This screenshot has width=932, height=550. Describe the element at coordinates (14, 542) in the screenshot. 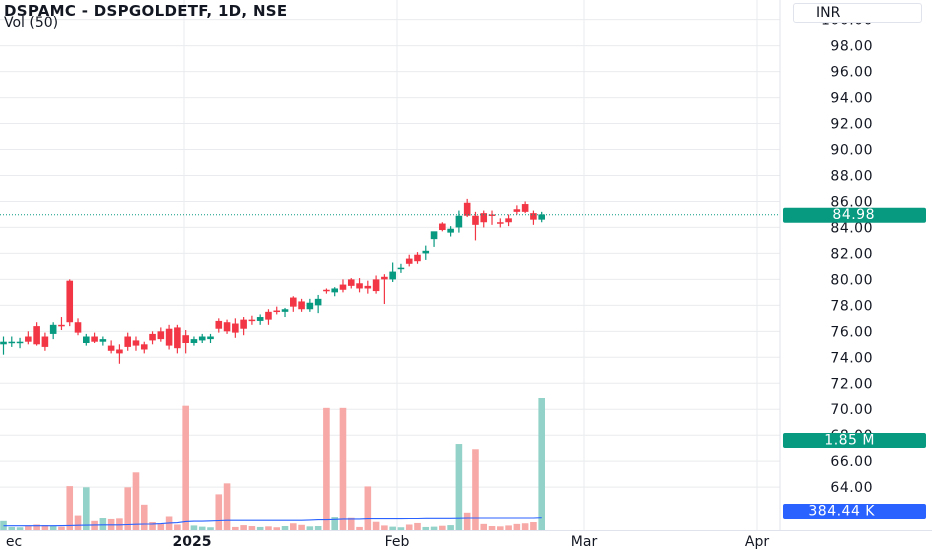

I see `x-tick-label: ec` at that location.